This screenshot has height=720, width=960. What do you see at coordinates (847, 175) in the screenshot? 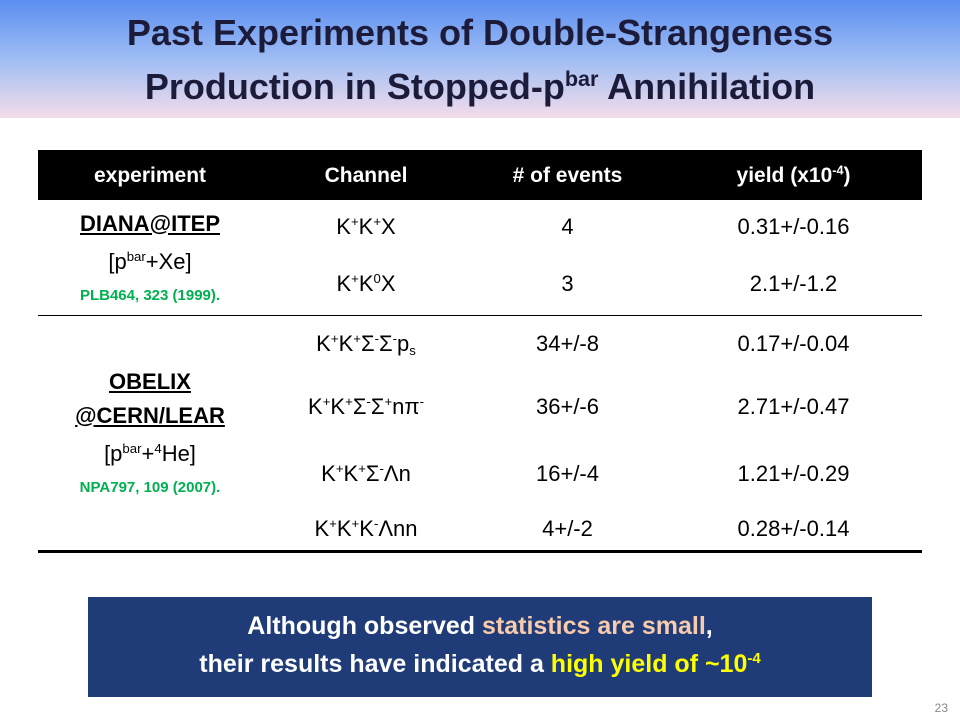
I see `text-run: )` at bounding box center [847, 175].